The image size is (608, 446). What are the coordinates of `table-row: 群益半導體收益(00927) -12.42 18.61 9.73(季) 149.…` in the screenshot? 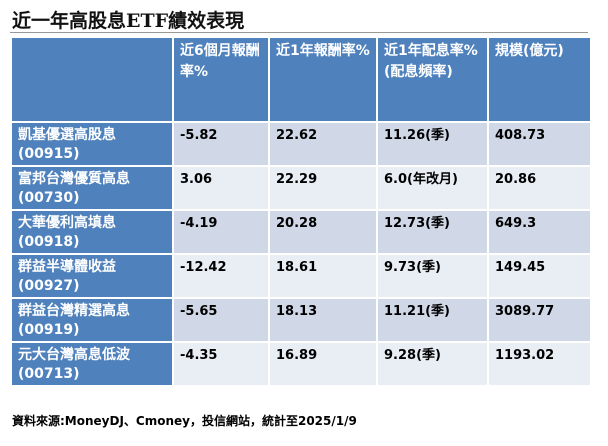 It's located at (301, 276).